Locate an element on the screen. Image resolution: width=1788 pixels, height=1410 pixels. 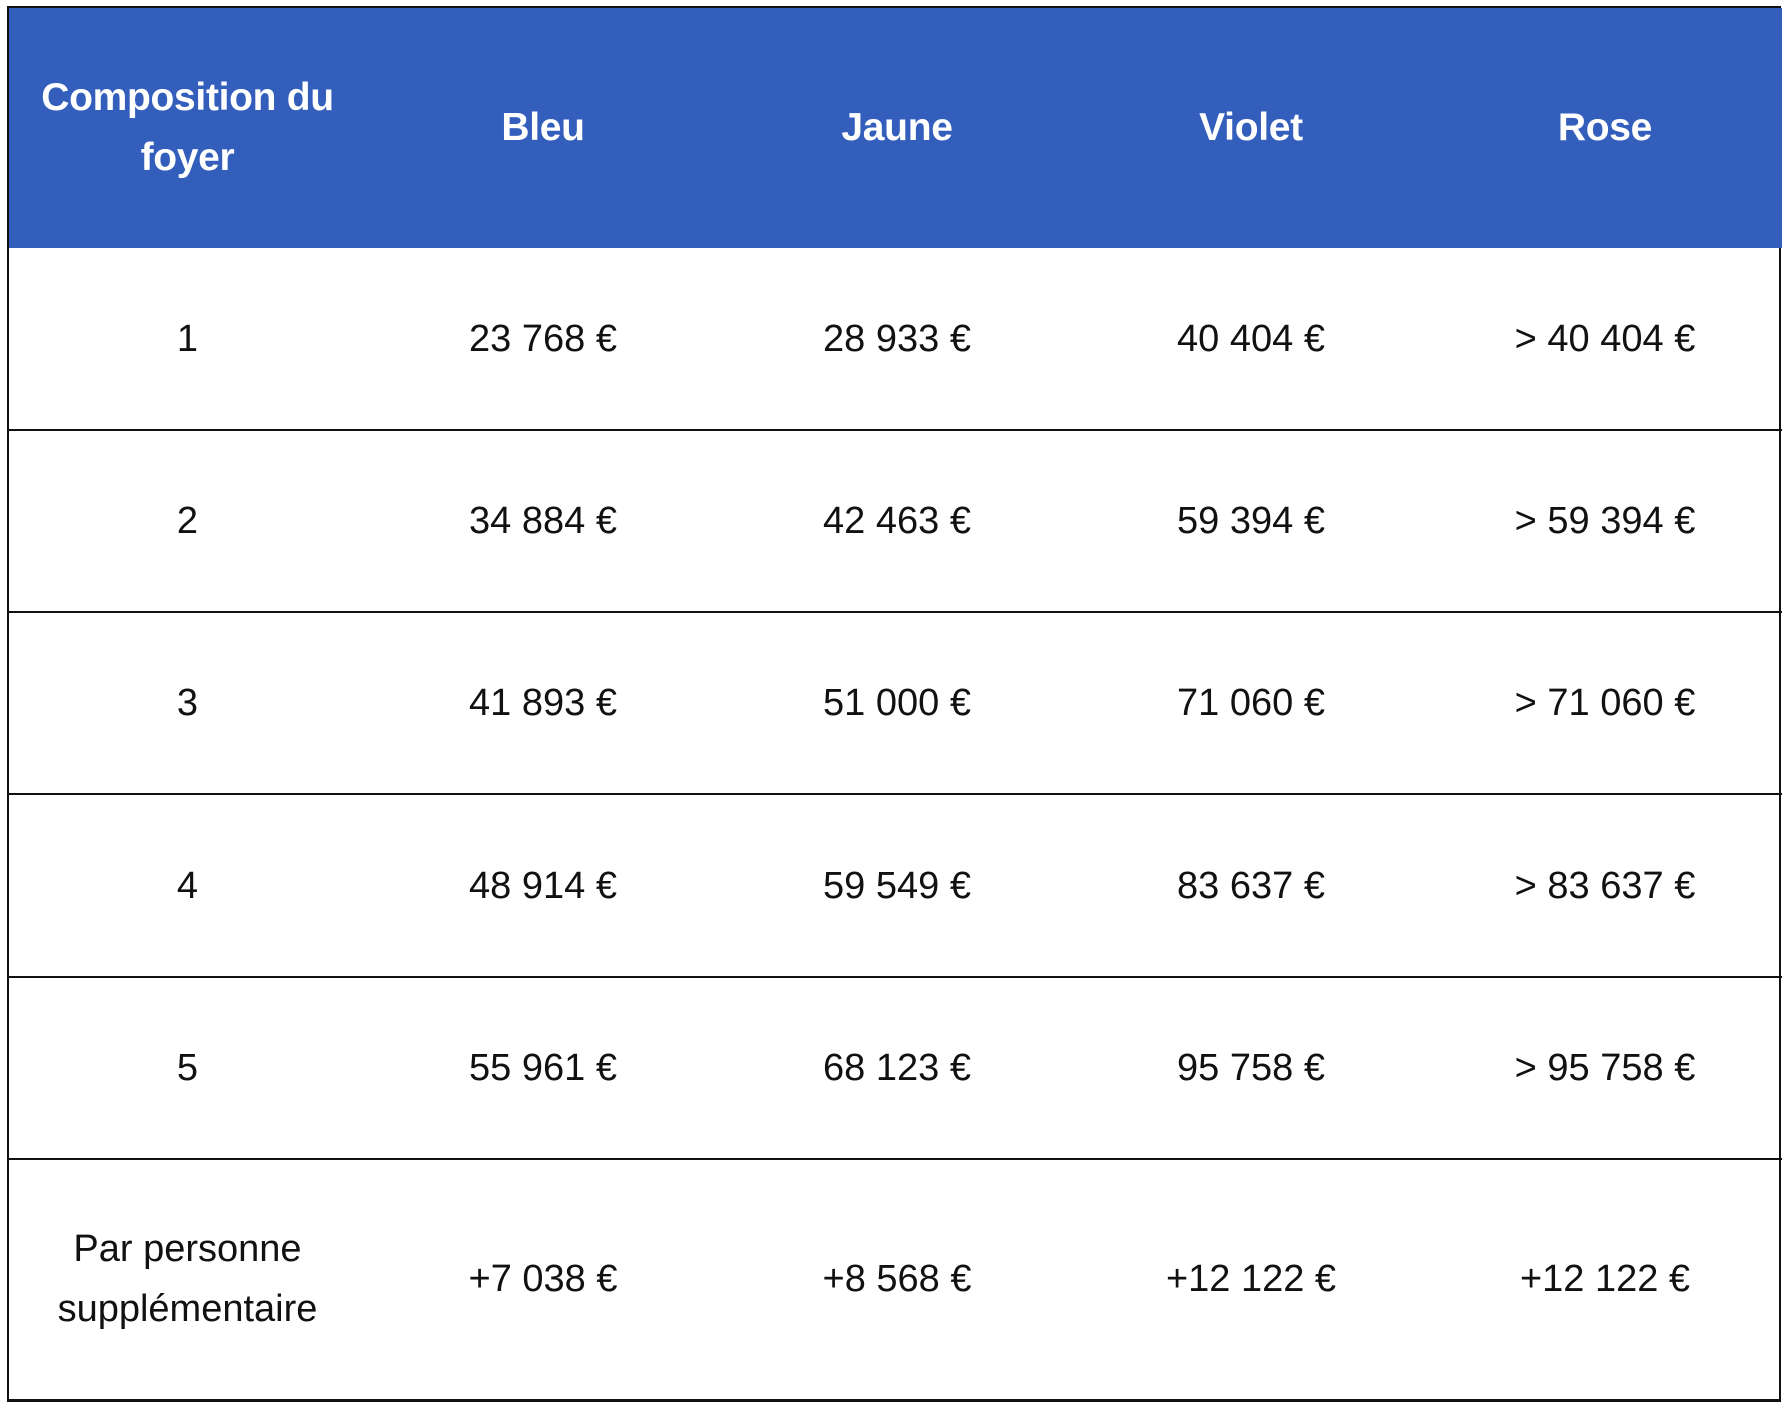
jaune-value-cell: 28 933 € is located at coordinates (897, 338).